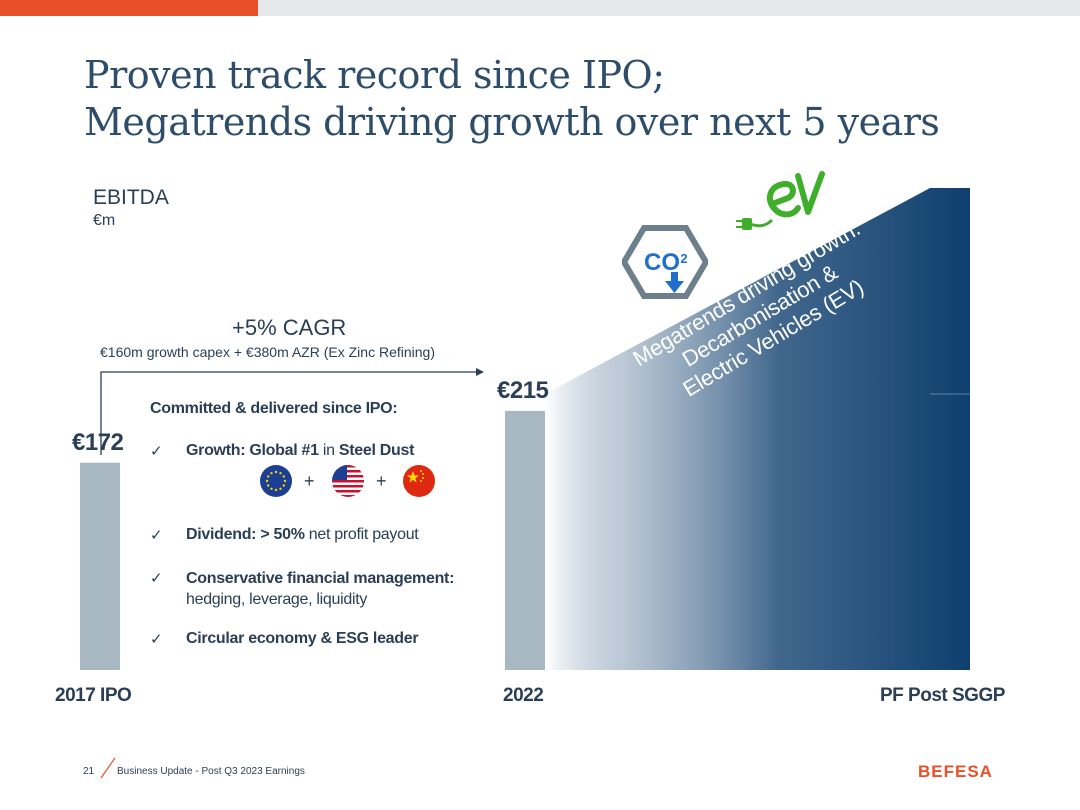 This screenshot has width=1080, height=810. I want to click on bullet-growth: ✓ Growth: Global #1 in Steel Dust, so click(282, 451).